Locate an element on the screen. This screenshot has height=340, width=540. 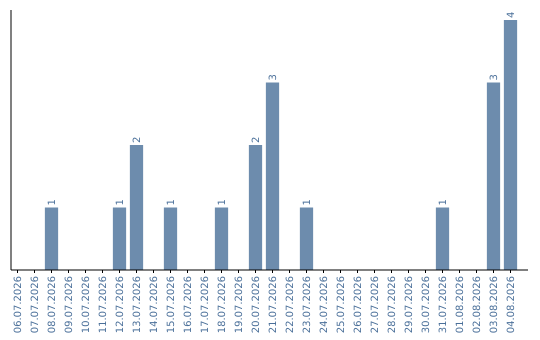
x-tick-label: 09.07.2026 is located at coordinates (69, 305).